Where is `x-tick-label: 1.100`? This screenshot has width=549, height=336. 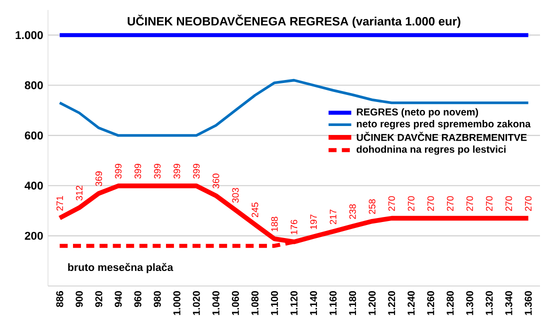 x-tick-label: 1.100 is located at coordinates (274, 303).